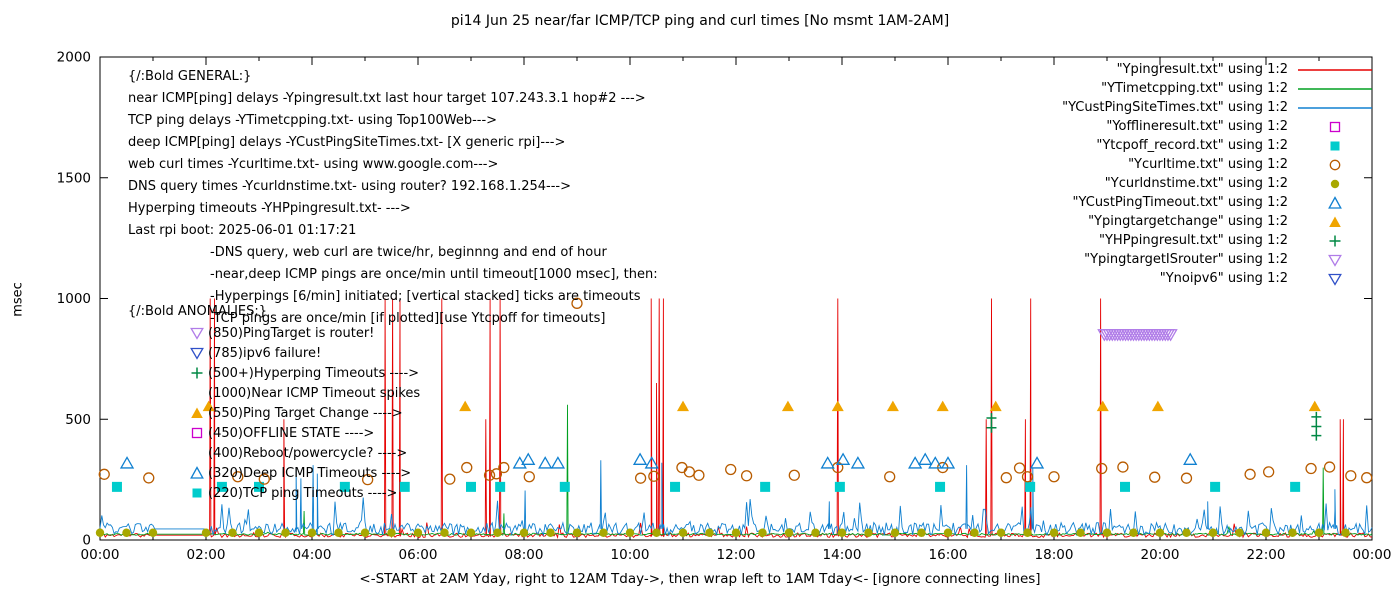 This screenshot has width=1400, height=600. I want to click on x-tick-label: 12:00, so click(736, 555).